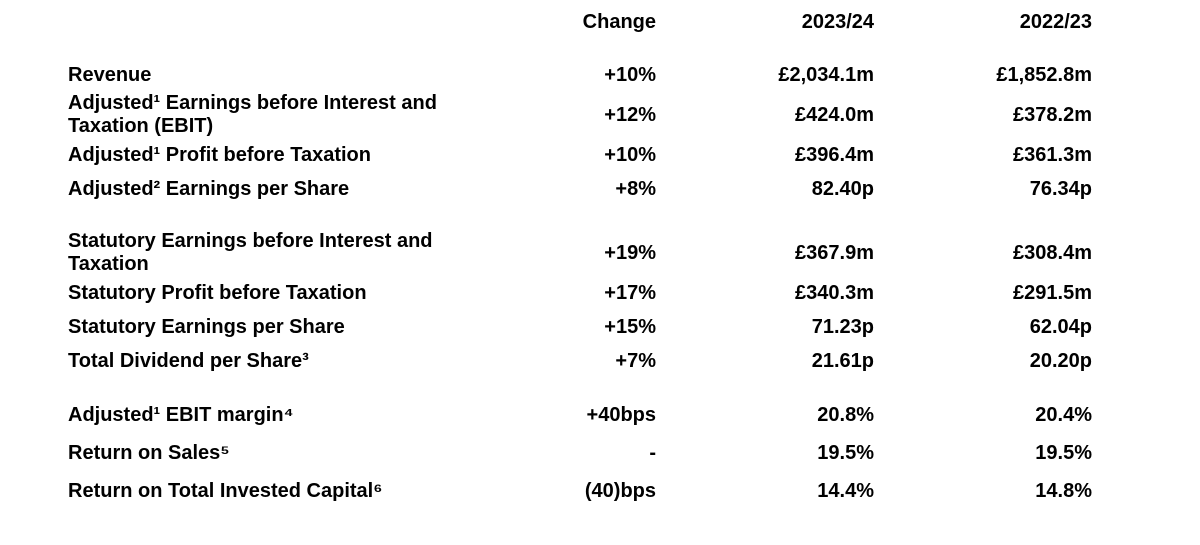 The height and width of the screenshot is (545, 1200). Describe the element at coordinates (1063, 452) in the screenshot. I see `fy2023-value: 19.5%` at that location.